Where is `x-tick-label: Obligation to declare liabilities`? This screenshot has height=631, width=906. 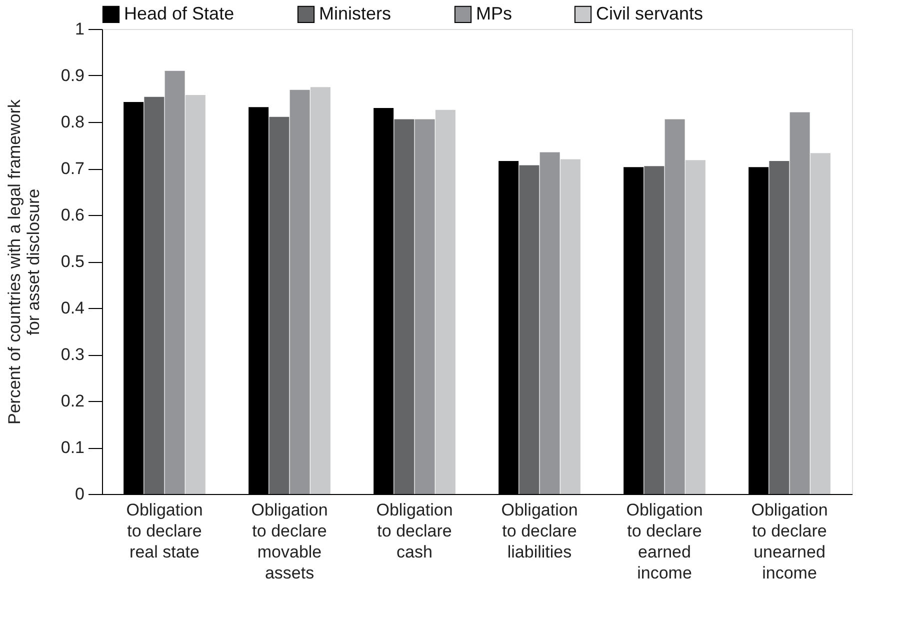
x-tick-label: Obligation to declare liabilities is located at coordinates (539, 531).